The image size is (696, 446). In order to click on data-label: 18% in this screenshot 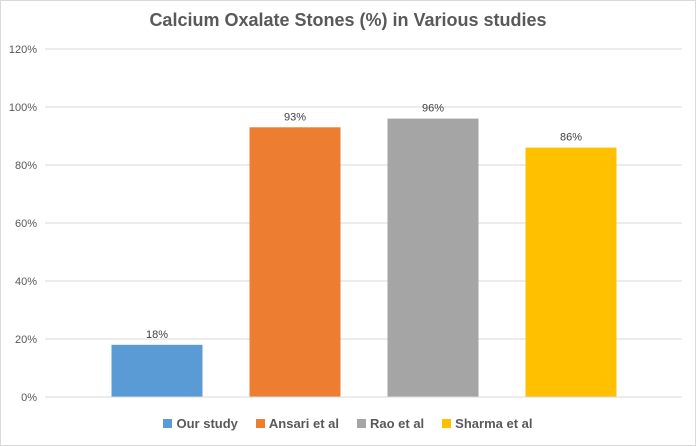, I will do `click(157, 335)`.